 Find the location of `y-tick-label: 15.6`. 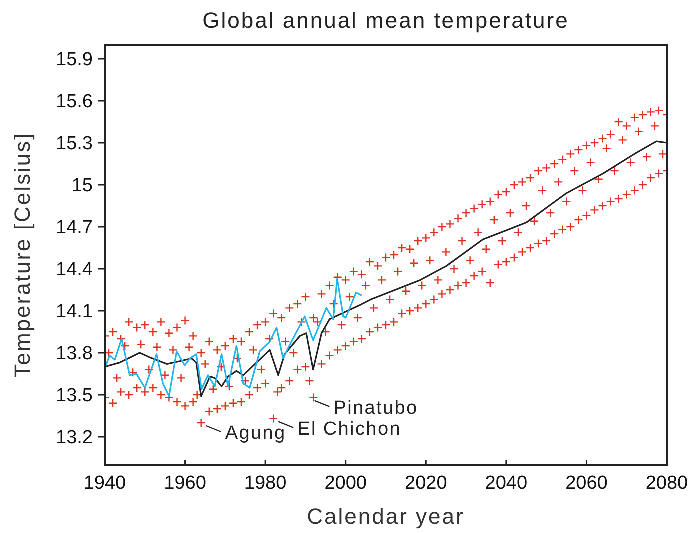

y-tick-label: 15.6 is located at coordinates (74, 102).